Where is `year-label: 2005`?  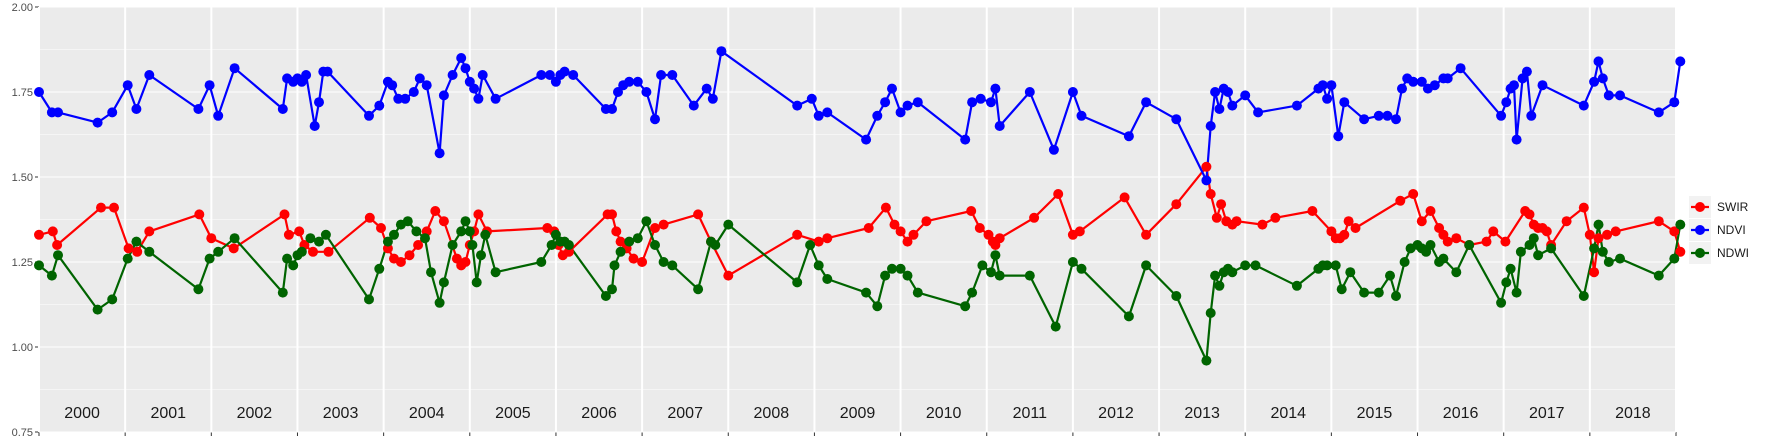
year-label: 2005 is located at coordinates (513, 413).